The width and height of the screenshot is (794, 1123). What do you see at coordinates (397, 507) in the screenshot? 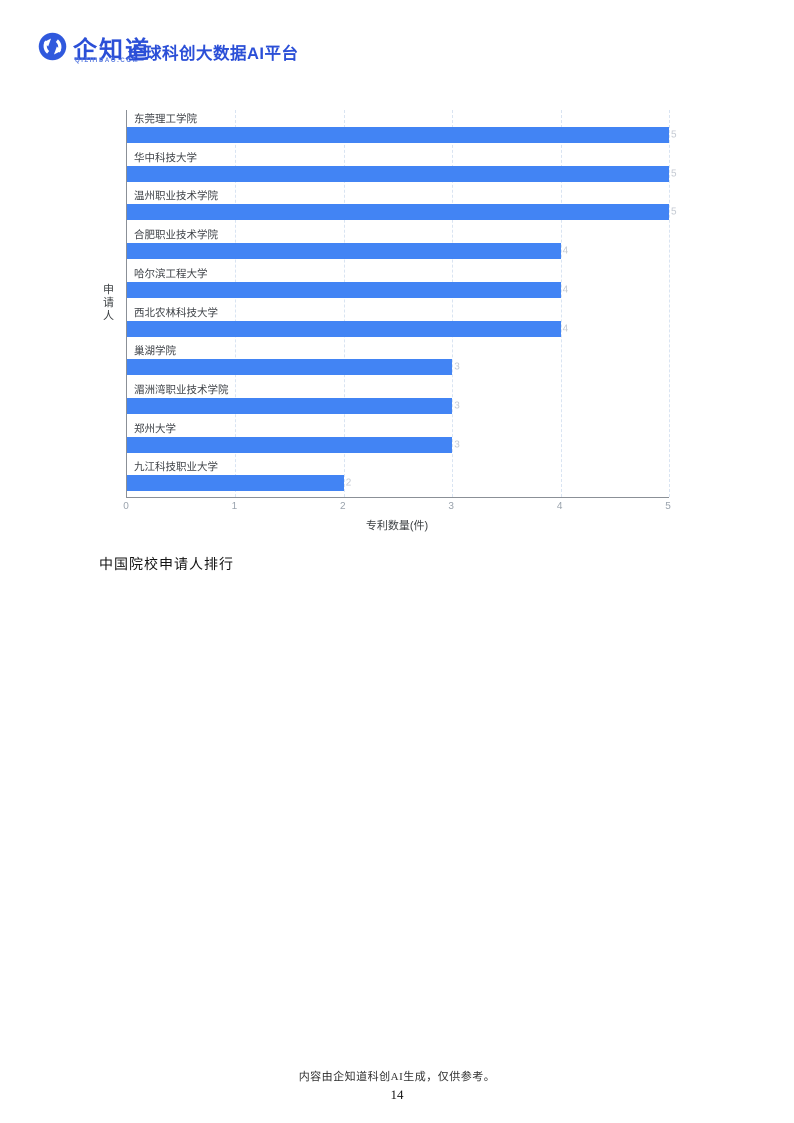
I see `x-axis-ticks: 0 1 2 3 4 5` at bounding box center [397, 507].